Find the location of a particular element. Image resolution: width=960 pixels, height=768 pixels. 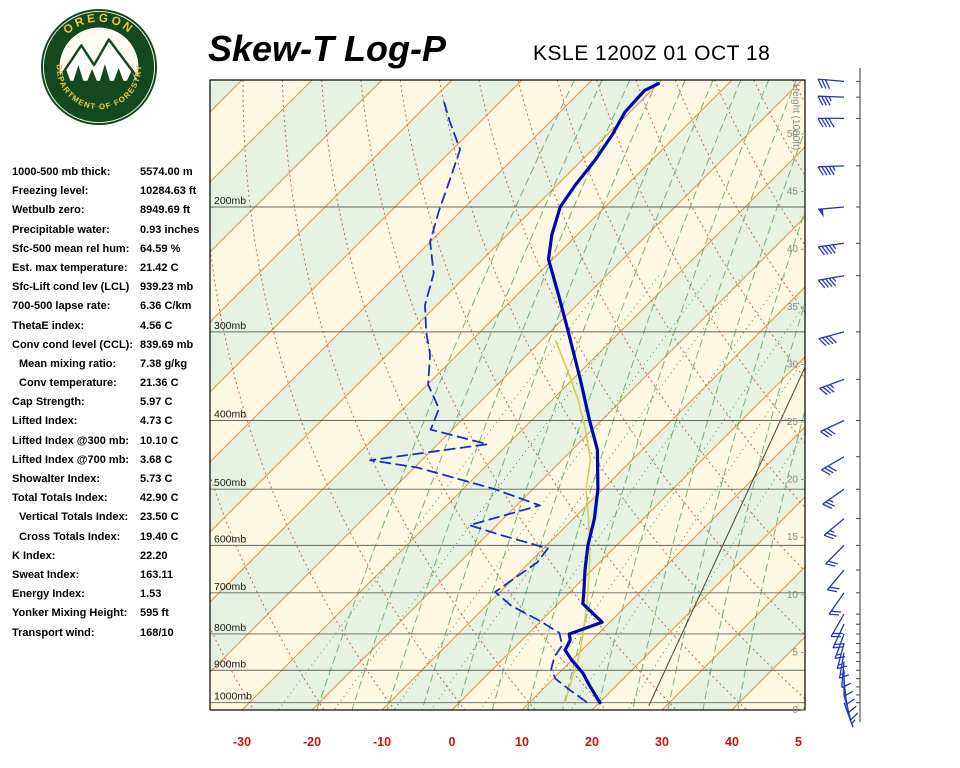

stat-row: Cross Totals Index: 19.40 C is located at coordinates (112, 540).